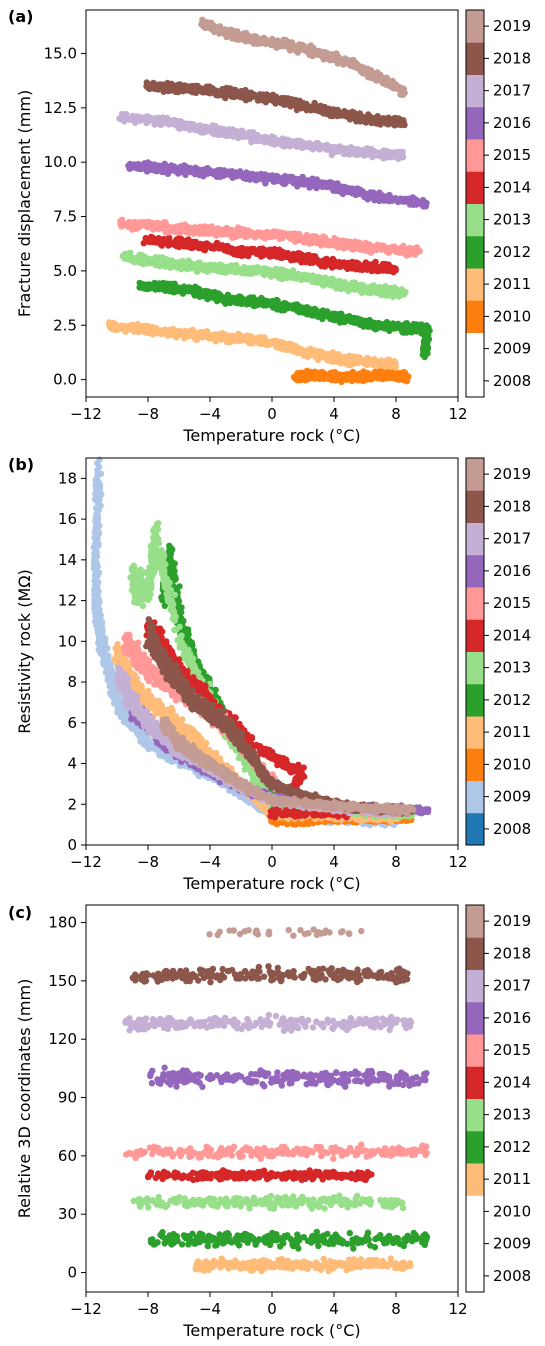  What do you see at coordinates (20, 912) in the screenshot?
I see `panel-label-c: (c)` at bounding box center [20, 912].